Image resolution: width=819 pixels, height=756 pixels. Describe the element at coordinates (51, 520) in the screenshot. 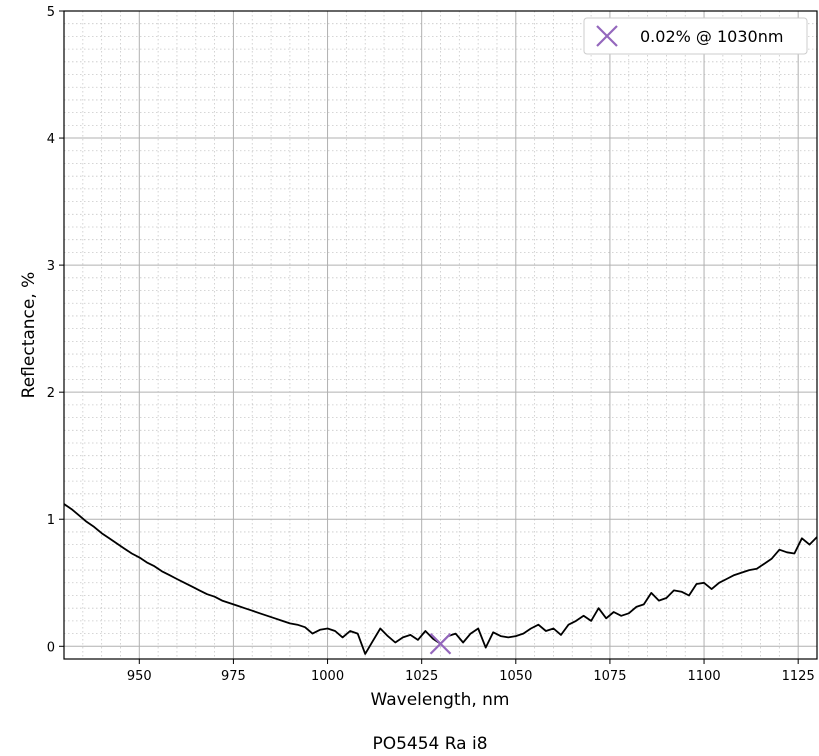

I see `y-tick-label: 1` at that location.